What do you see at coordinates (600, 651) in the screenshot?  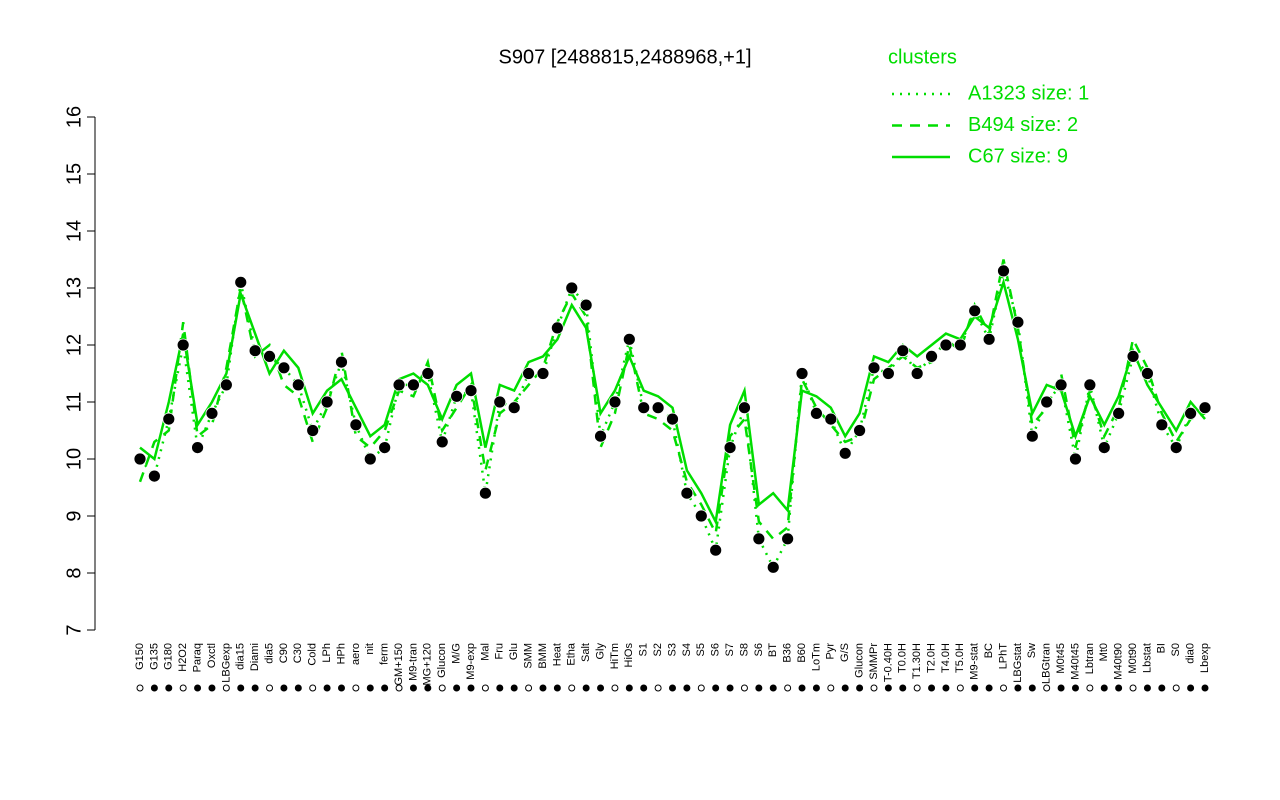 I see `x-tick-label: Gly` at bounding box center [600, 651].